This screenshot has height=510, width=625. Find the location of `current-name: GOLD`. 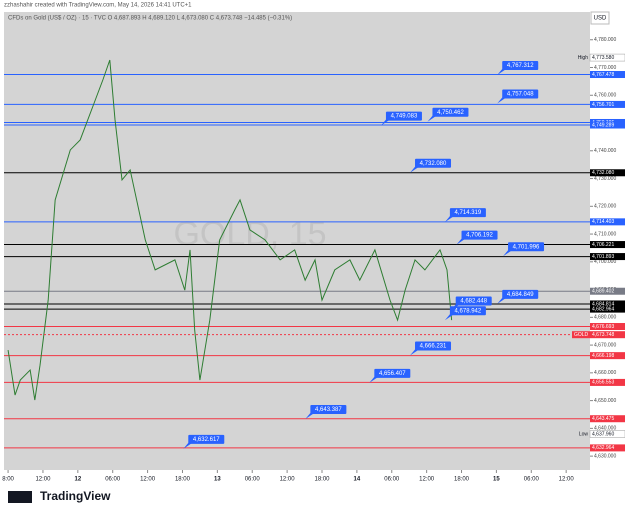

current-name: GOLD is located at coordinates (581, 335).